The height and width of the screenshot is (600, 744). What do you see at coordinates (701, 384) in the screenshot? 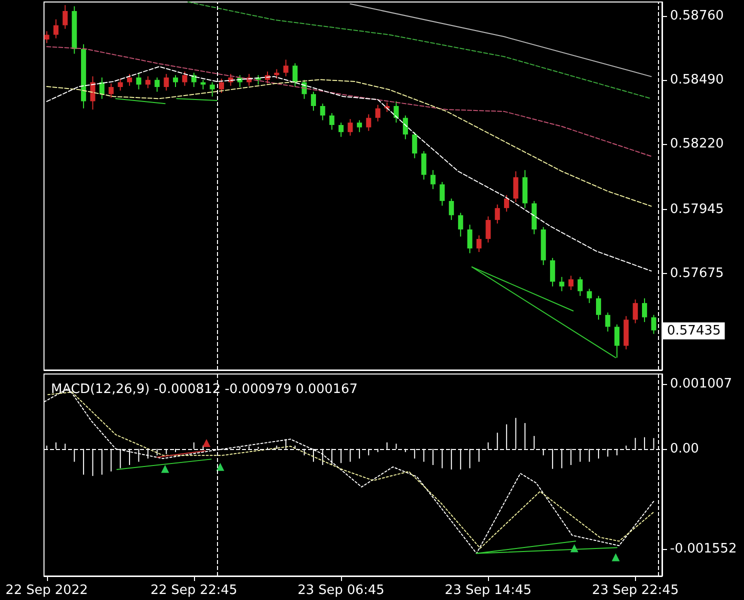
I see `y-tick-label: 0.001007` at bounding box center [701, 384].